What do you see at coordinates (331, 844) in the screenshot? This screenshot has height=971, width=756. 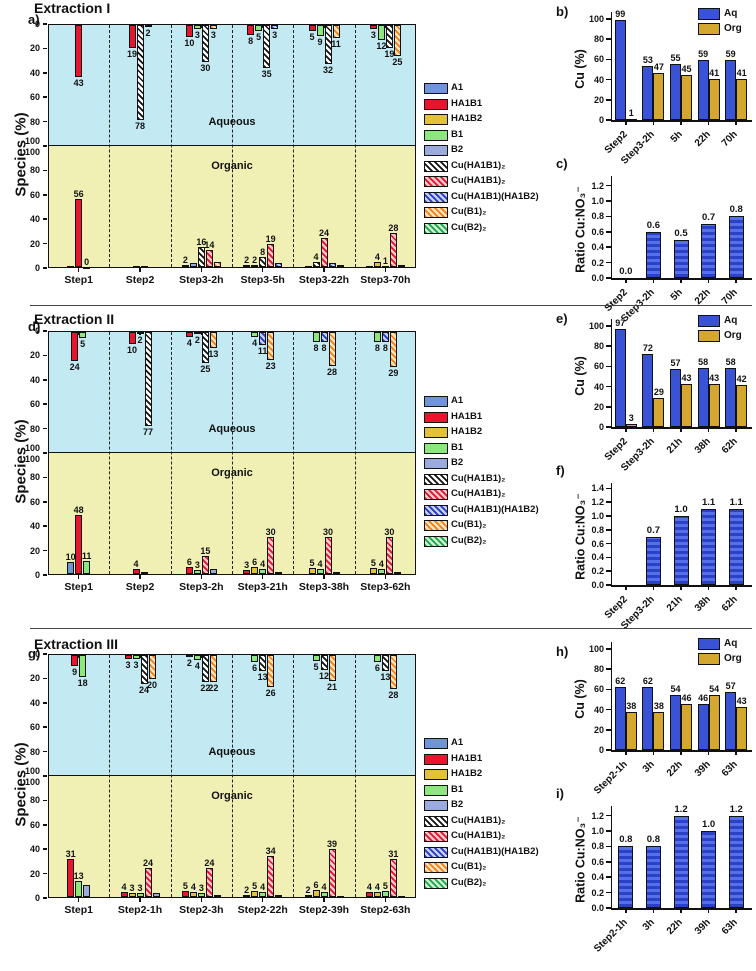 I see `bar-value-label: 39` at bounding box center [331, 844].